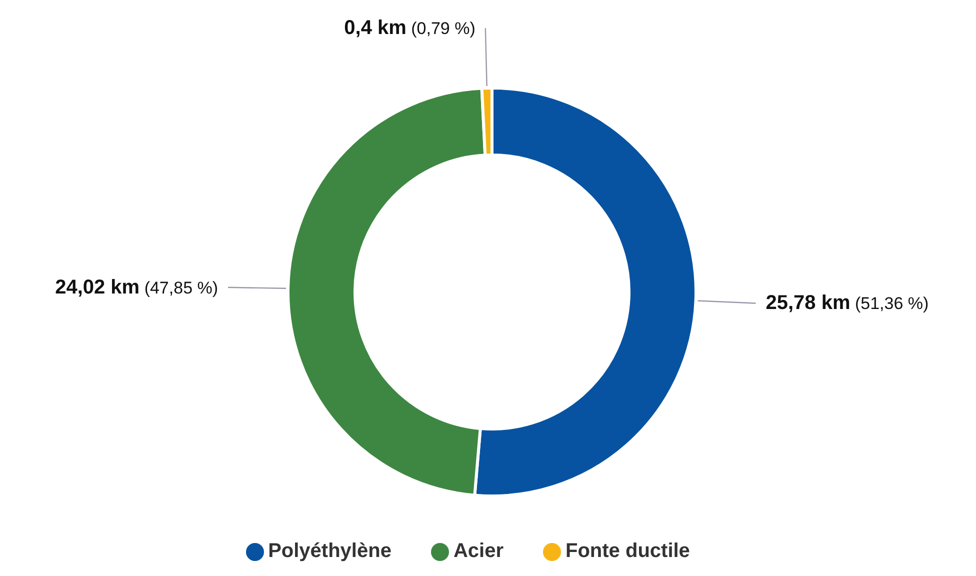  What do you see at coordinates (330, 551) in the screenshot?
I see `legend-label: Polyéthylène` at bounding box center [330, 551].